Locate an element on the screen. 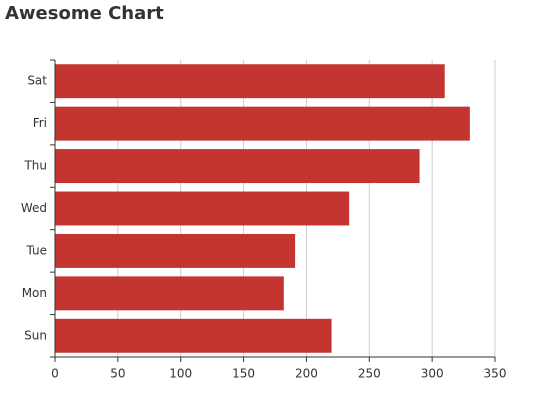 Image resolution: width=550 pixels, height=420 pixels. chart-title: Awesome Chart is located at coordinates (84, 13).